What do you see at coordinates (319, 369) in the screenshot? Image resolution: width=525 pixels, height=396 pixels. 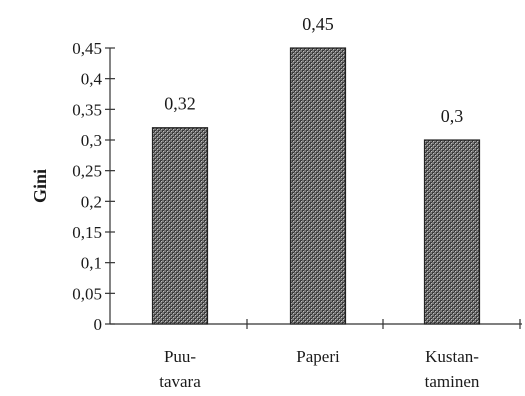 I see `category-labels: Puu-tavara Paperi Kustan-taminen` at bounding box center [319, 369].